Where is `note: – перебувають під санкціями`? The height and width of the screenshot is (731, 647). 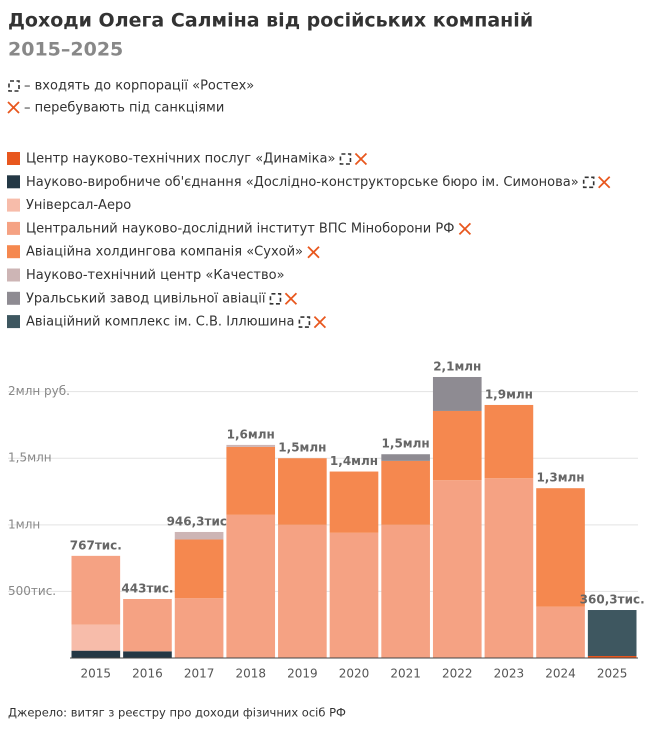
note: – перебувають під санкціями is located at coordinates (124, 108).